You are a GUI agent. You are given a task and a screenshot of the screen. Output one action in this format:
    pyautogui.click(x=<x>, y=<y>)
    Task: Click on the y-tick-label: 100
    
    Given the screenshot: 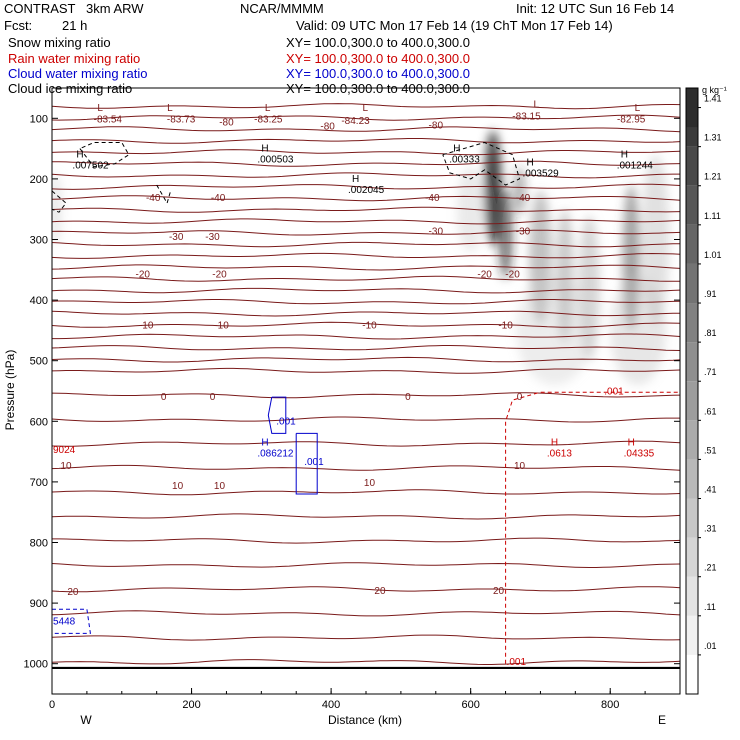 What is the action you would take?
    pyautogui.click(x=39, y=119)
    